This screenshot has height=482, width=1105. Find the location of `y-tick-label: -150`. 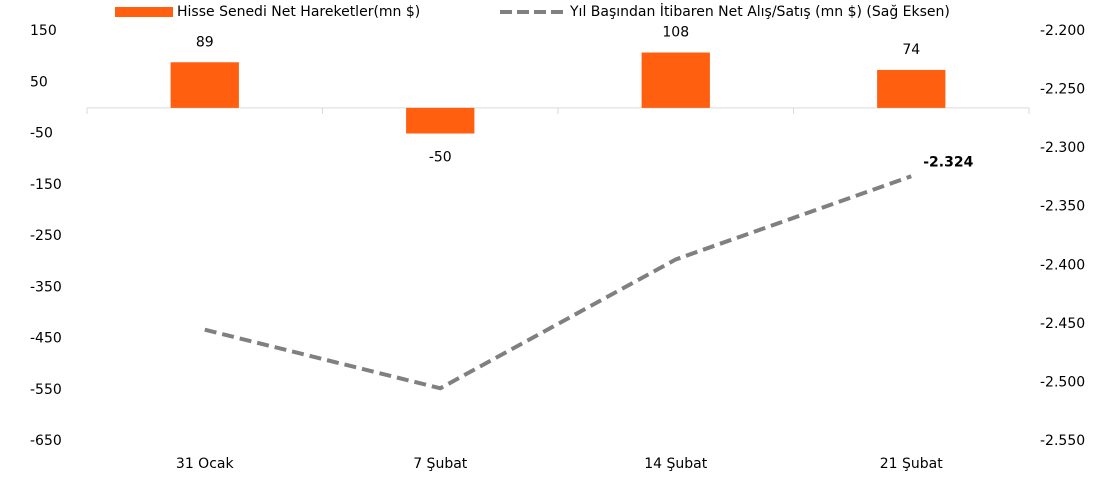

y-tick-label: -150 is located at coordinates (46, 185).